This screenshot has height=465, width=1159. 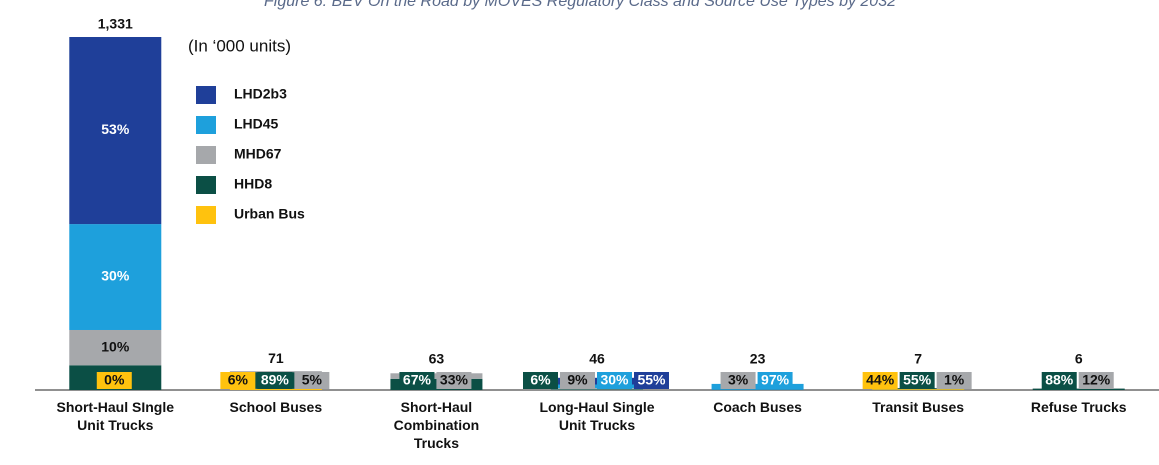 I want to click on segment-label: 44%, so click(x=880, y=380).